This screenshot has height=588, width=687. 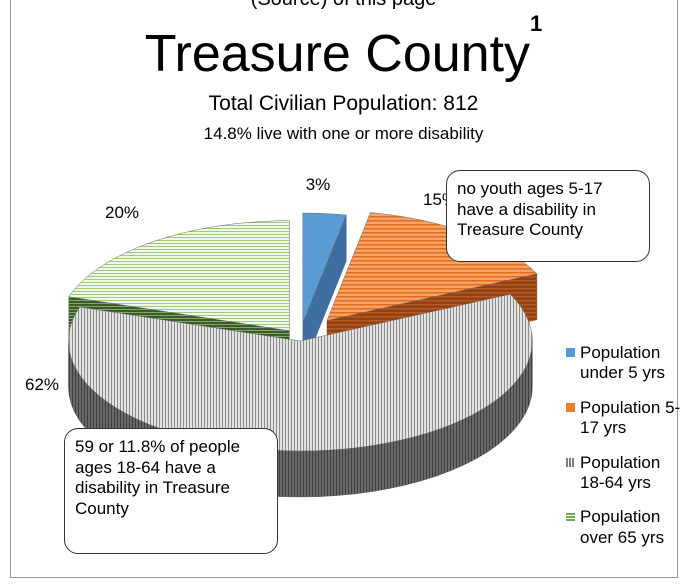 I want to click on partial-top-text: (Source) of this page, so click(x=343, y=5).